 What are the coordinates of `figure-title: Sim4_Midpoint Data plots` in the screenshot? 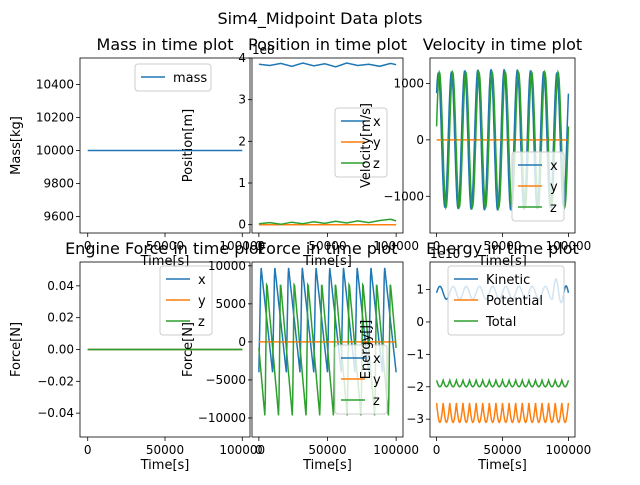 It's located at (320, 19).